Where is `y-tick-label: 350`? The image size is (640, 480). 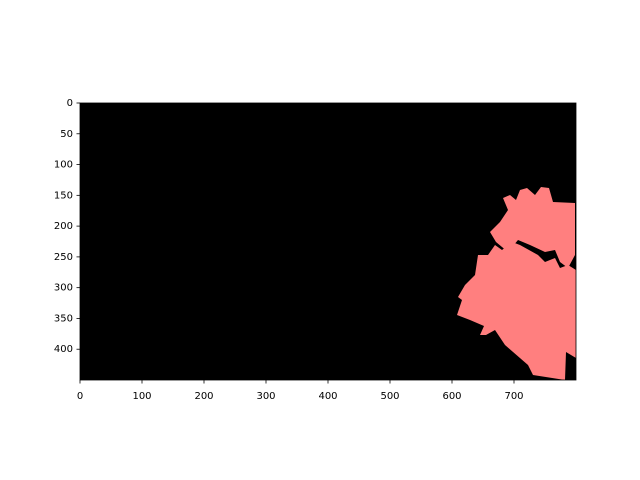
y-tick-label: 350 is located at coordinates (63, 318).